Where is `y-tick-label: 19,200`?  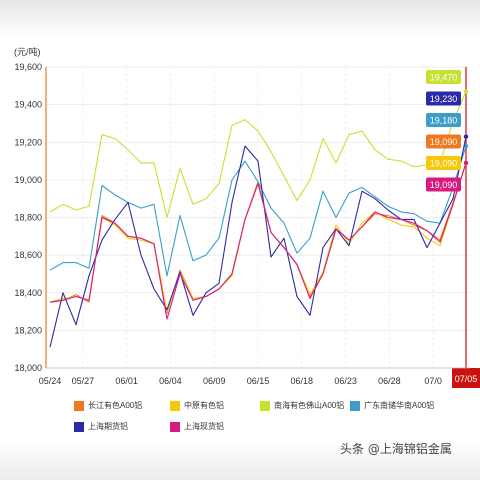
y-tick-label: 19,200 is located at coordinates (28, 142).